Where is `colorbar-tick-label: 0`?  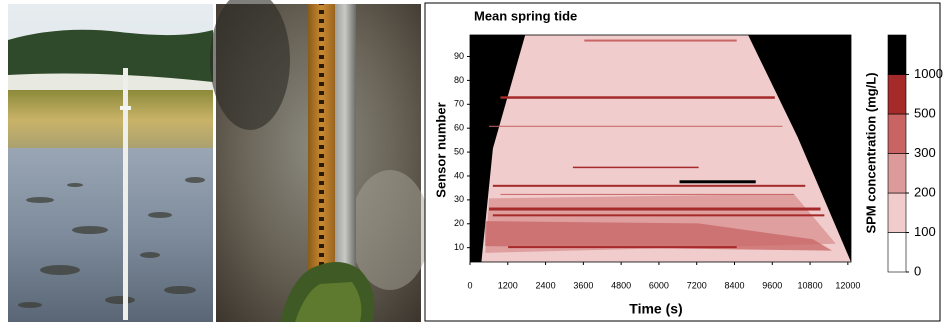
colorbar-tick-label: 0 is located at coordinates (917, 270).